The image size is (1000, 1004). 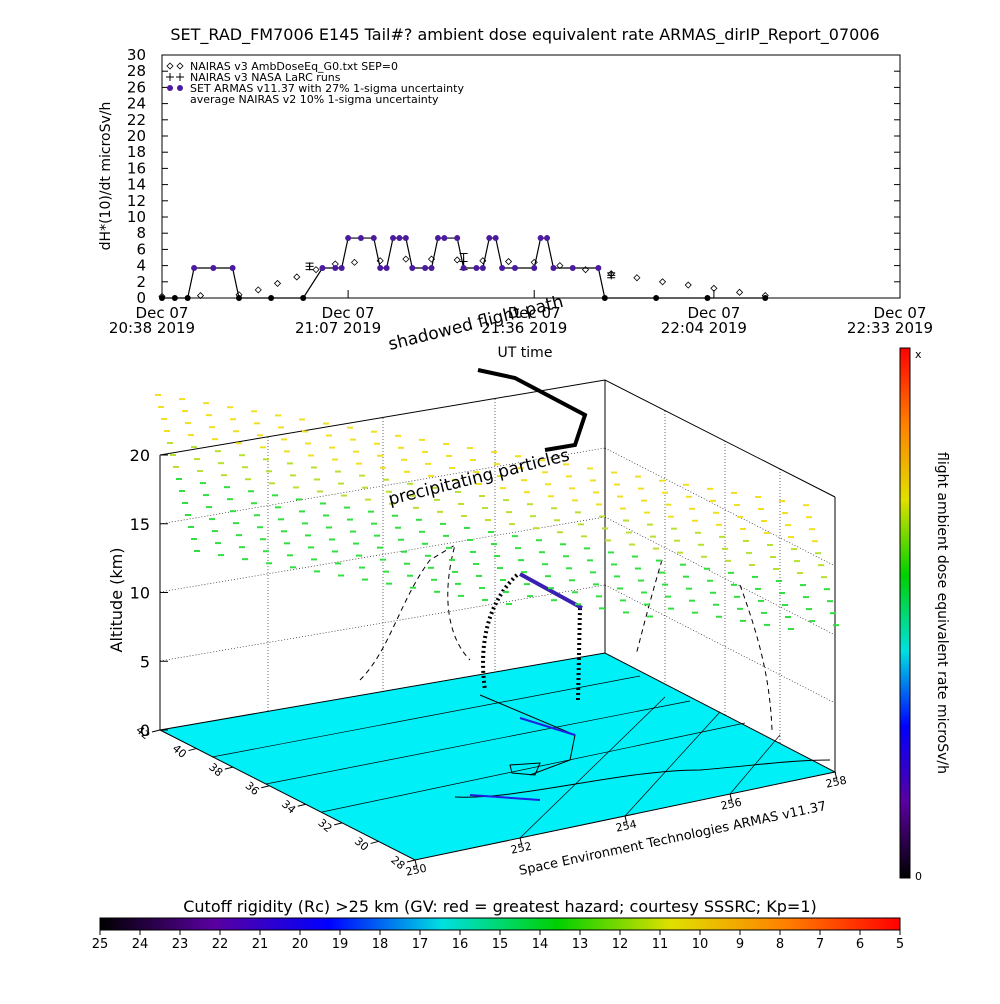 What do you see at coordinates (415, 612) in the screenshot?
I see `wall-shadow-left` at bounding box center [415, 612].